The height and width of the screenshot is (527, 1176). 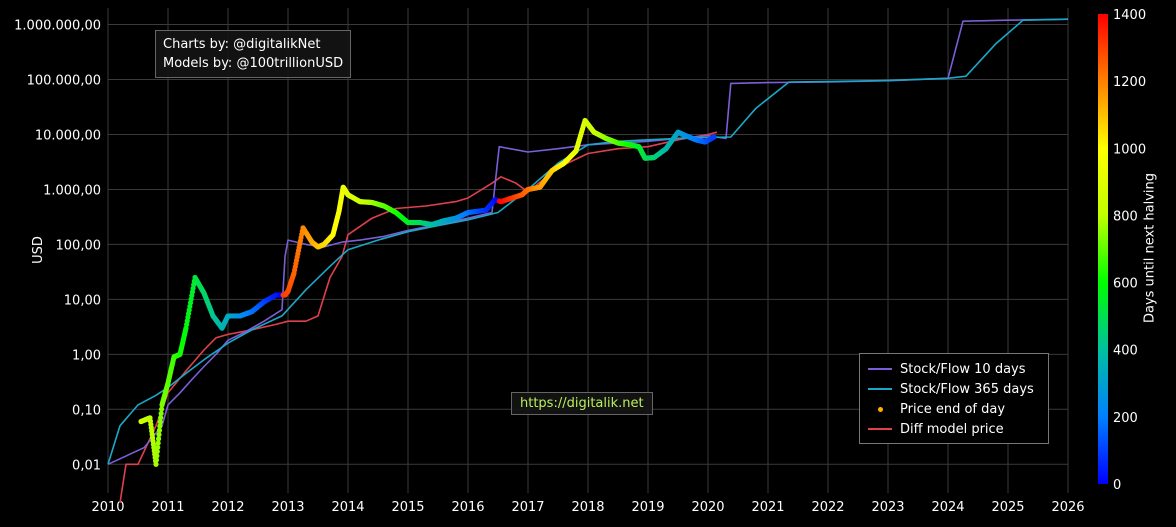 I want to click on y-tick-label: 0,01, so click(x=86, y=465).